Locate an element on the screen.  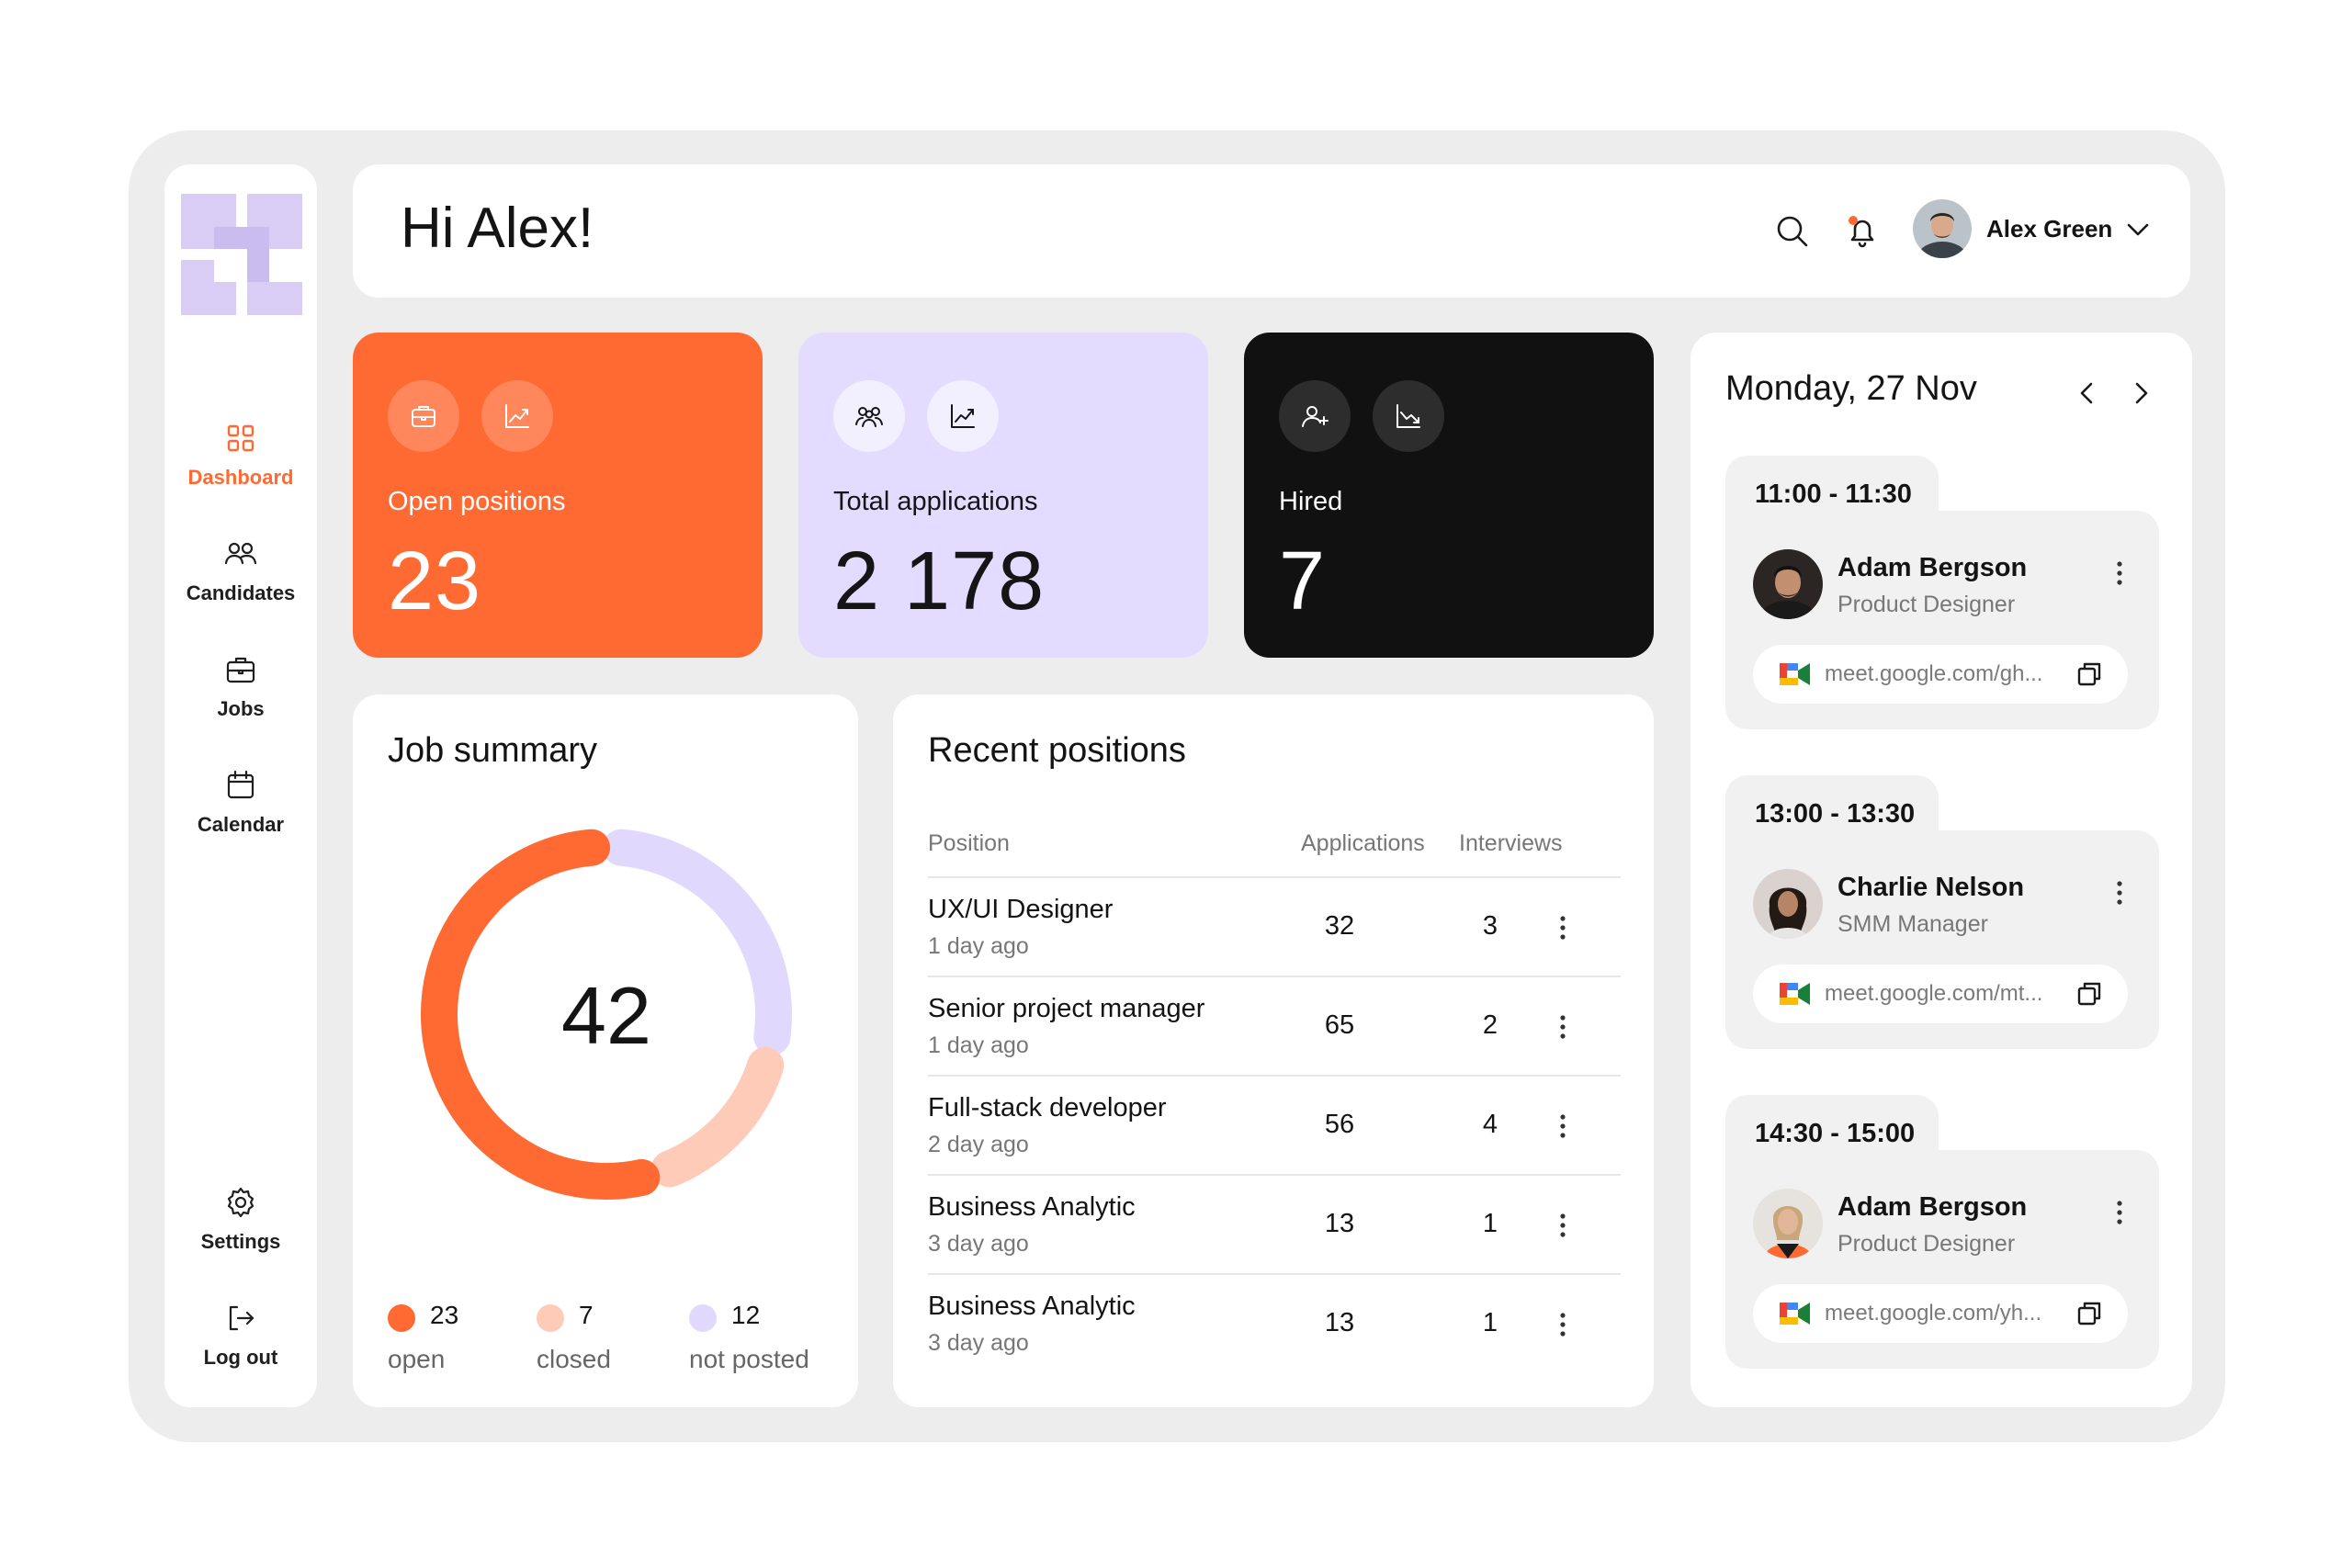
position-posted-ago: 3 day ago is located at coordinates (978, 1343).